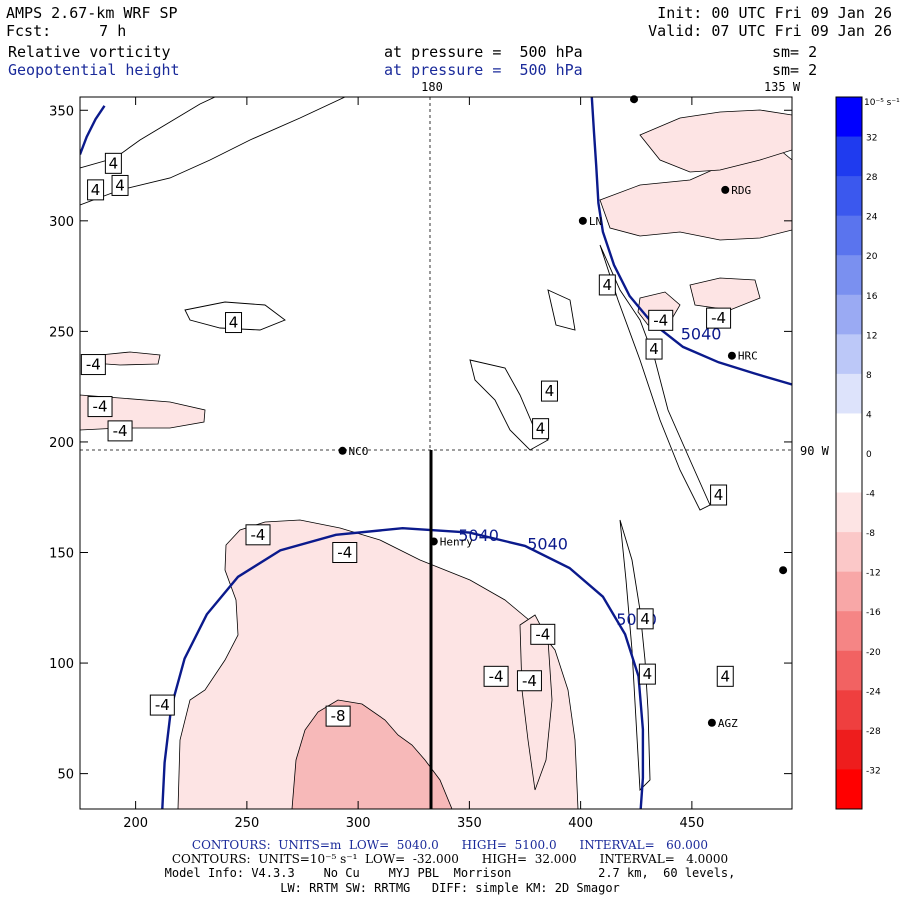 The height and width of the screenshot is (900, 900). Describe the element at coordinates (509, 845) in the screenshot. I see `footer-geo-high: HIGH= 5100.0` at that location.